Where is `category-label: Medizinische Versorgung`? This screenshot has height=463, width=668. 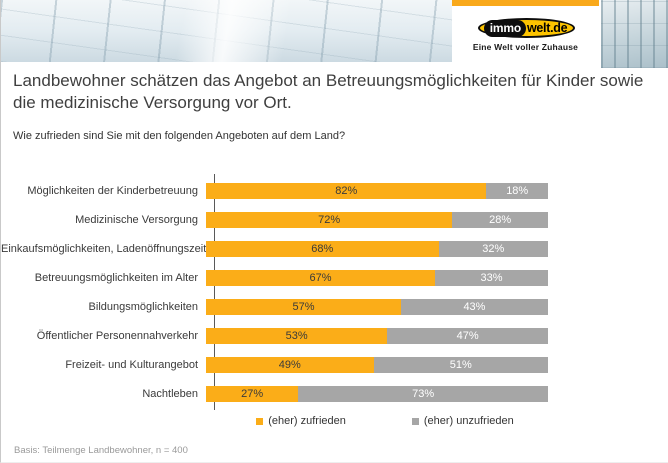
category-label: Medizinische Versorgung is located at coordinates (136, 219).